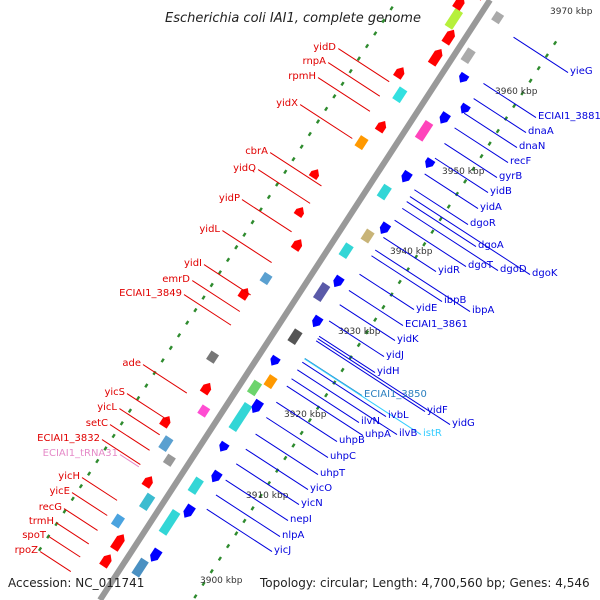  Describe the element at coordinates (107, 407) in the screenshot. I see `gene-label-yicL: yicL` at that location.